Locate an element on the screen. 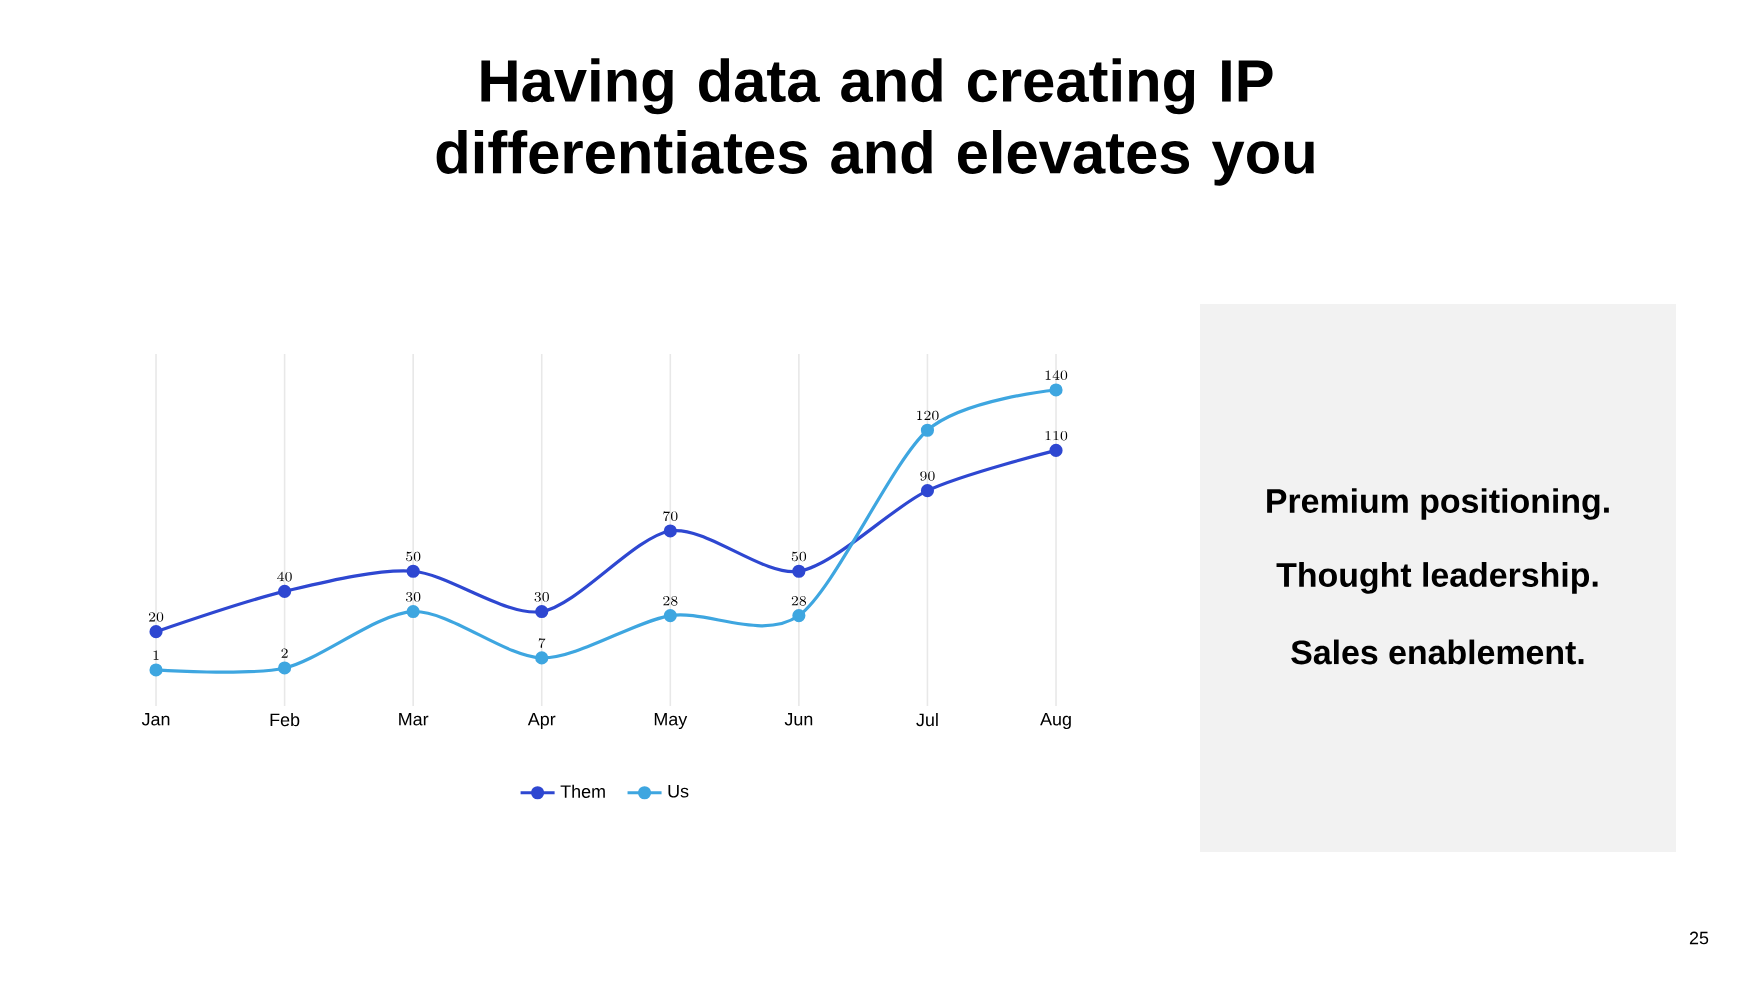  x-tick-label: Jun is located at coordinates (798, 719).